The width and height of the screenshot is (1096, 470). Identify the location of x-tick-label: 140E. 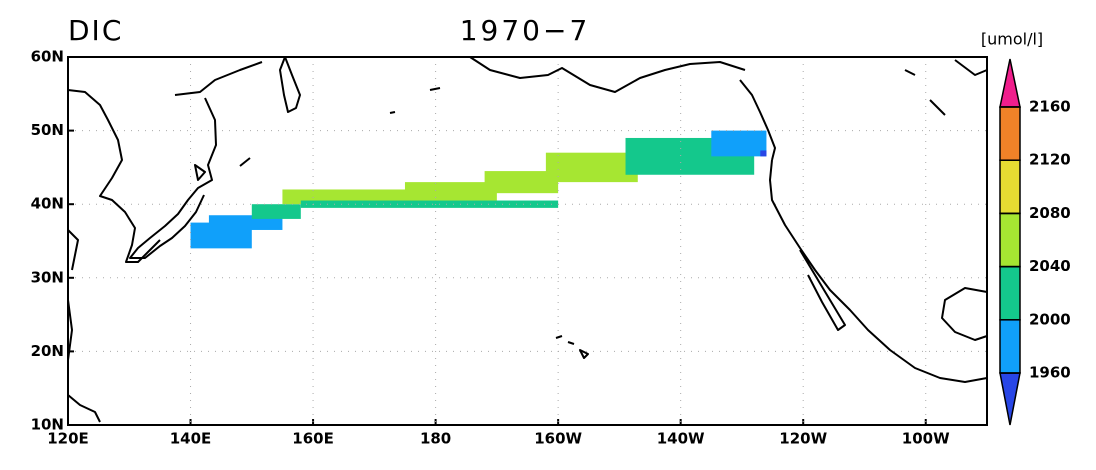
(191, 439).